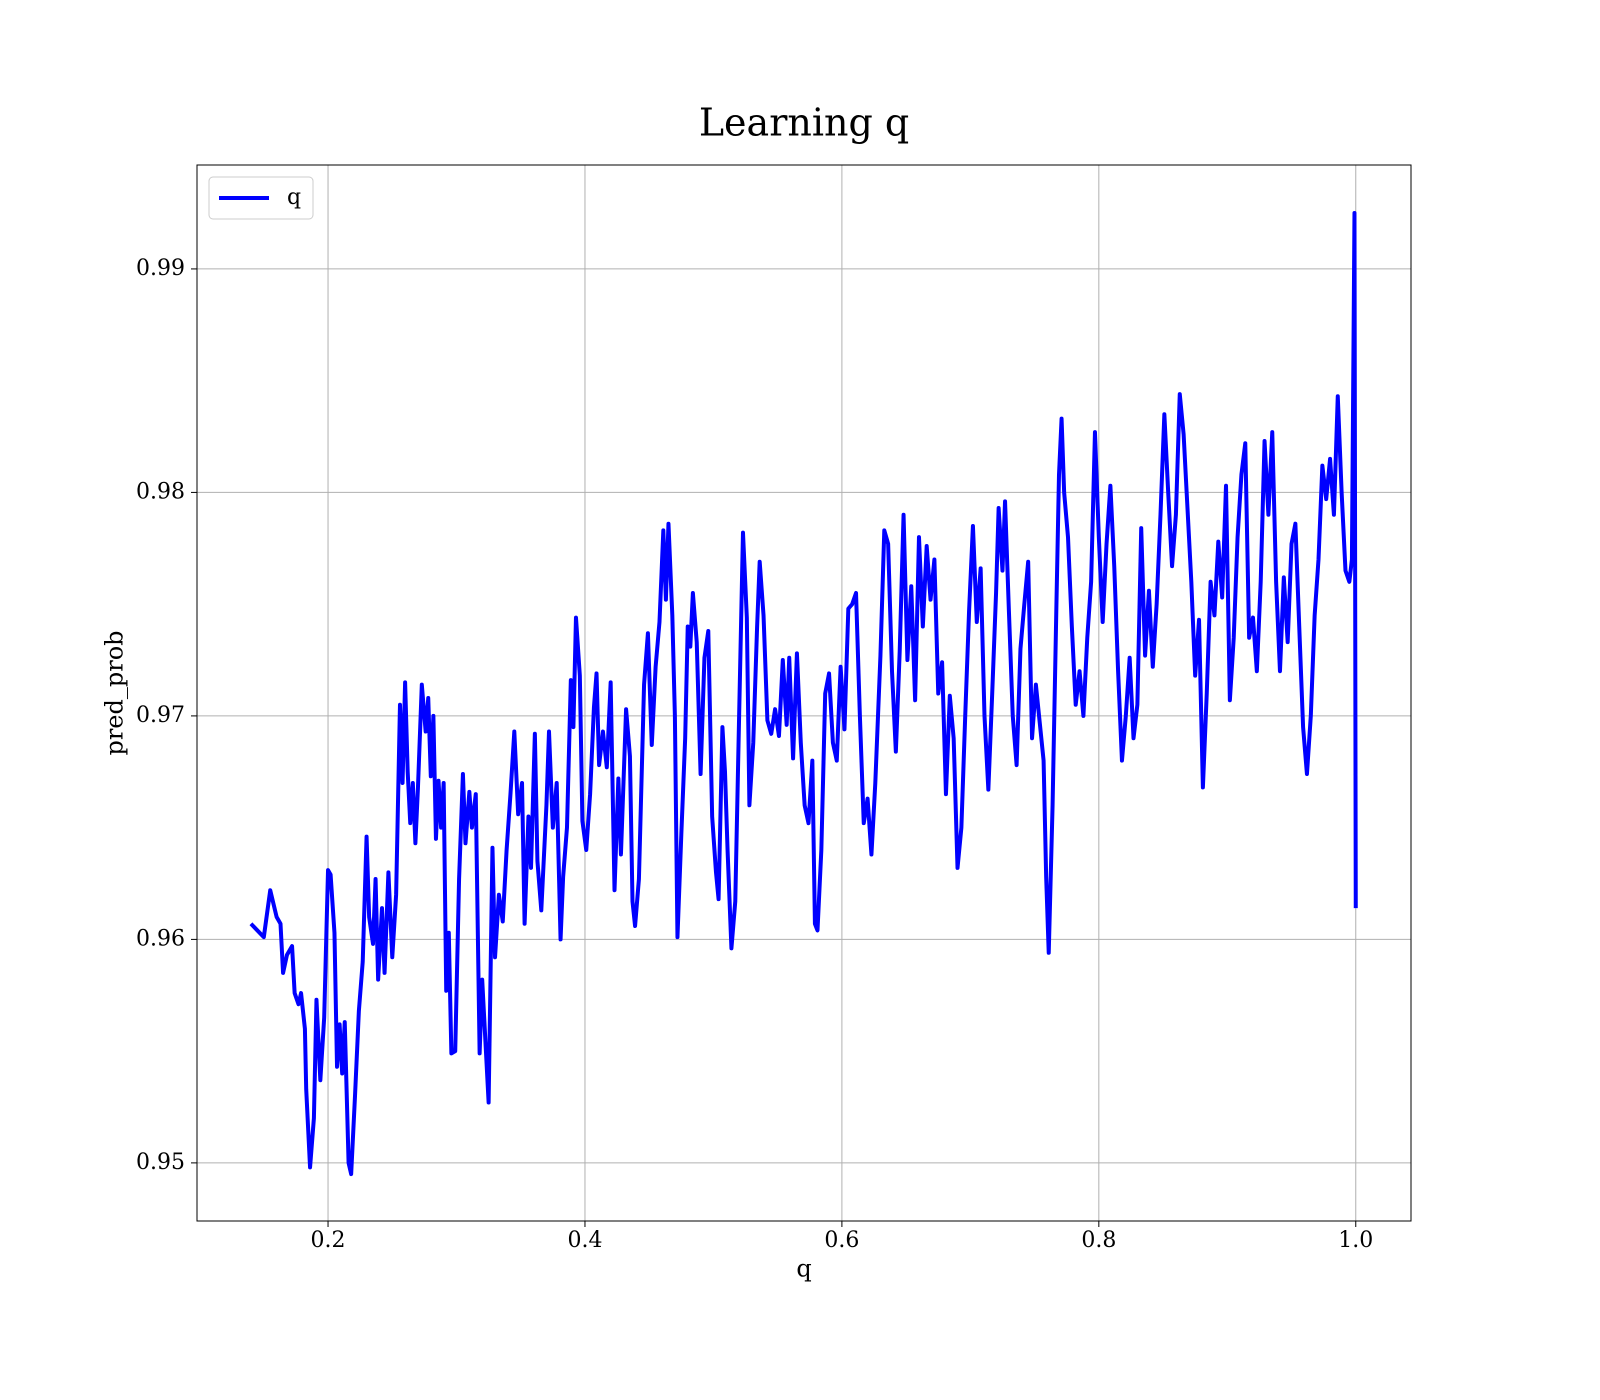 The width and height of the screenshot is (1600, 1400). Describe the element at coordinates (803, 1269) in the screenshot. I see `x-axis-label: q` at that location.